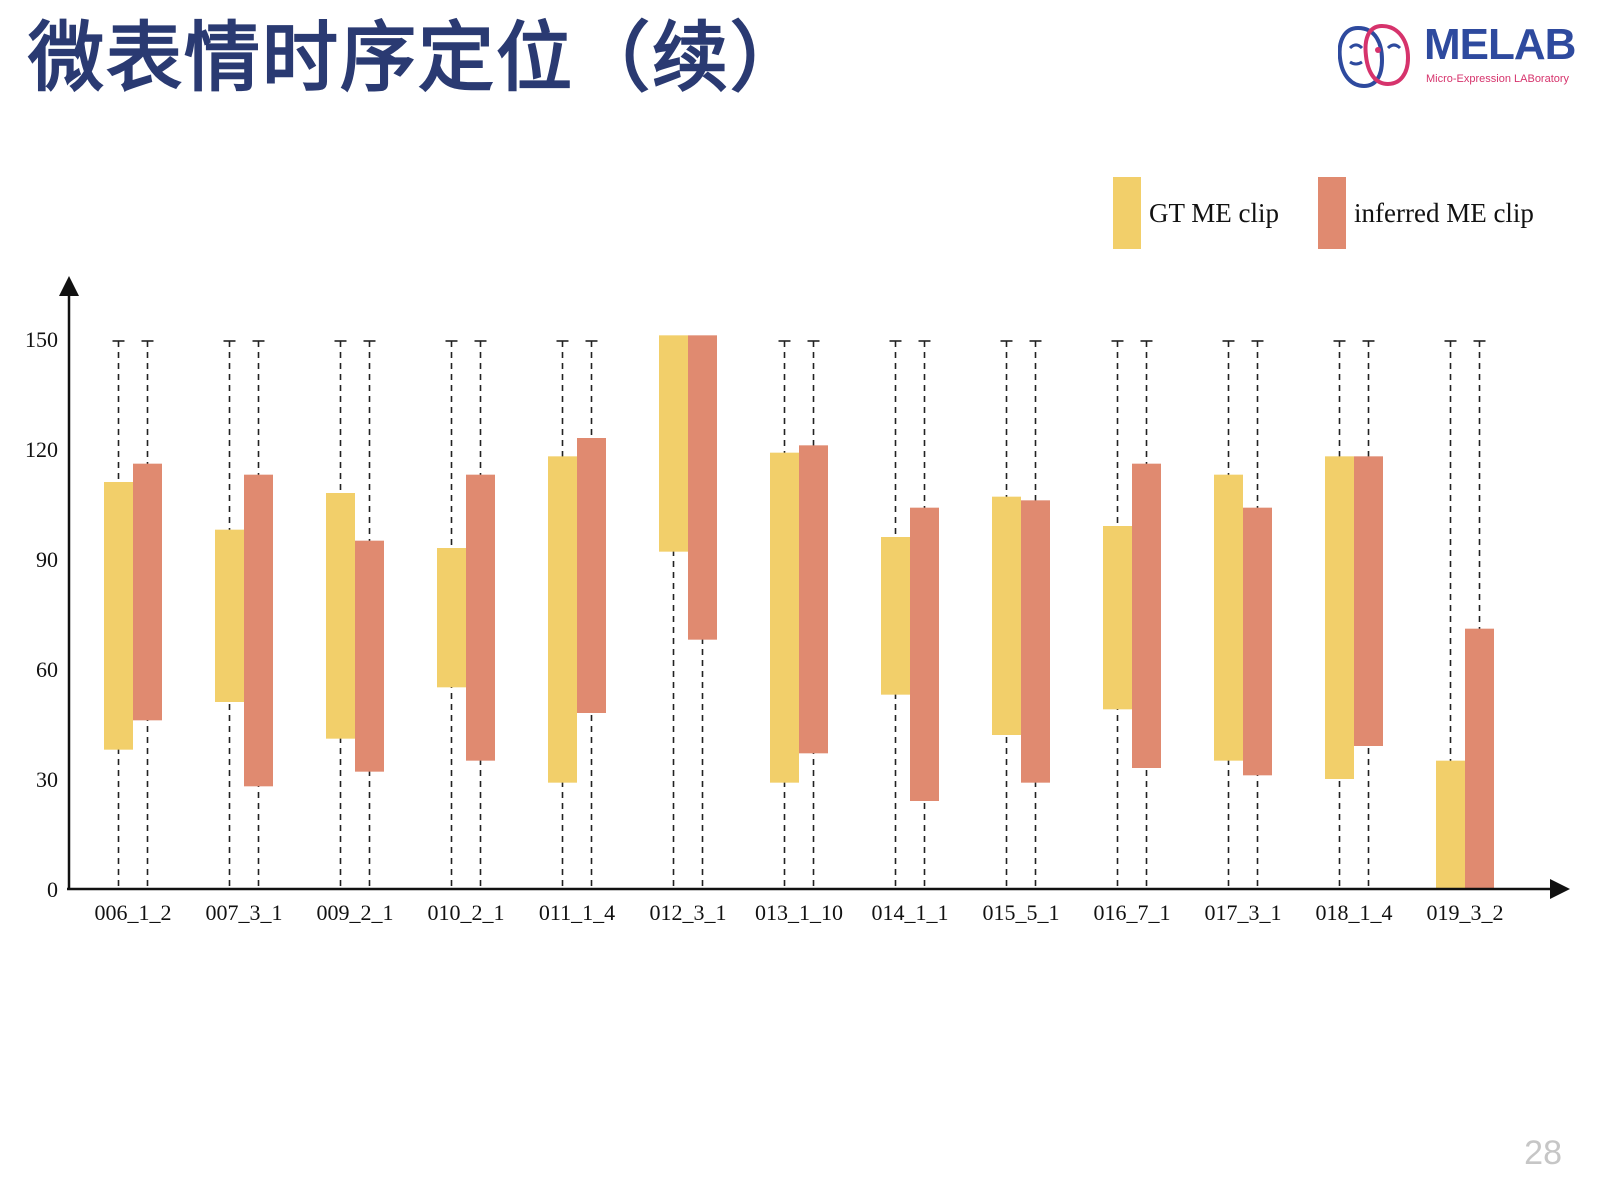  Describe the element at coordinates (47, 779) in the screenshot. I see `y-tick-label: 30` at that location.